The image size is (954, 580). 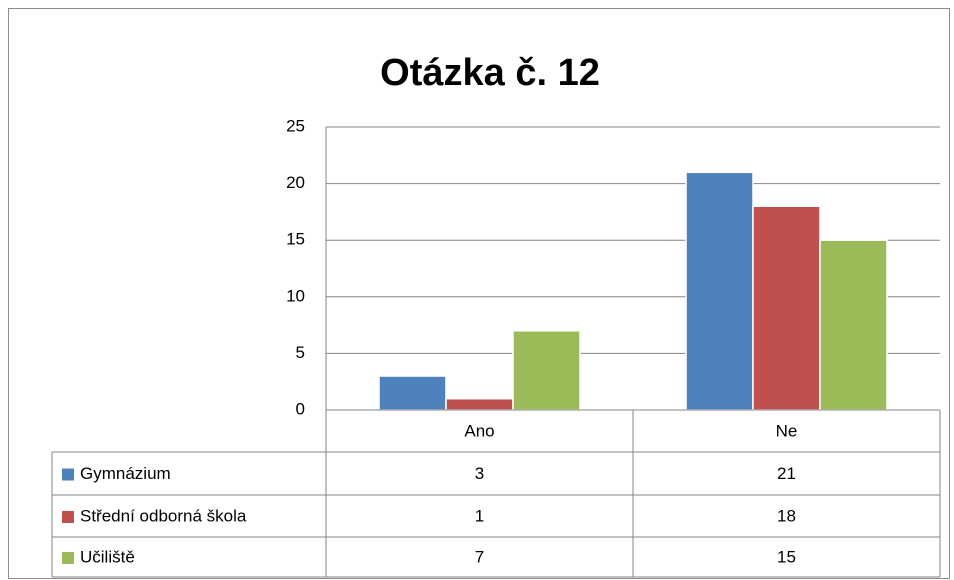 I want to click on x-tick-label: Ne, so click(x=787, y=430).